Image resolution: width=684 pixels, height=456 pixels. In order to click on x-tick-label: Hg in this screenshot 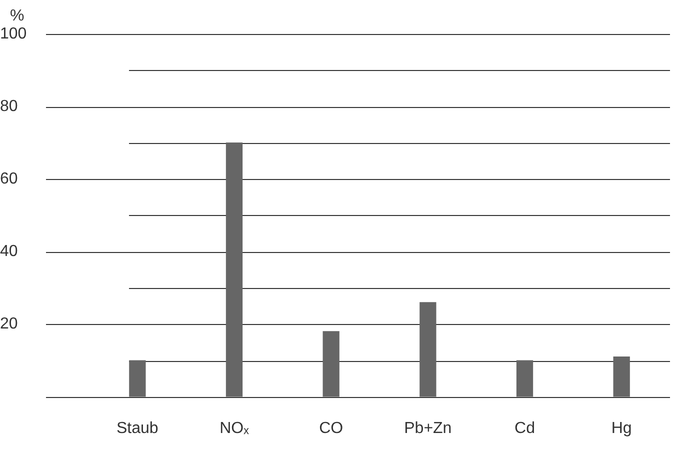, I will do `click(621, 428)`.